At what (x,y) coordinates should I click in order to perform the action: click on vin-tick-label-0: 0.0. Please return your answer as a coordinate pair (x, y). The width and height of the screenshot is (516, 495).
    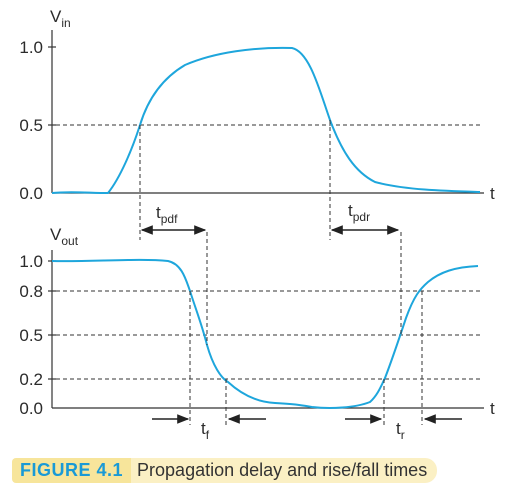
    Looking at the image, I should click on (31, 193).